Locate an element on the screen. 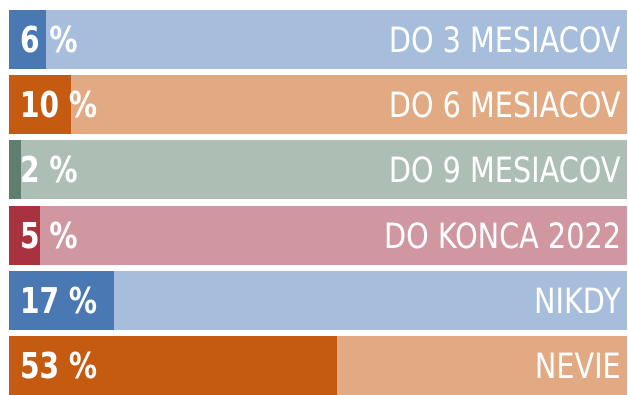  bar-category-label: DO KONCA 2022 is located at coordinates (502, 237).